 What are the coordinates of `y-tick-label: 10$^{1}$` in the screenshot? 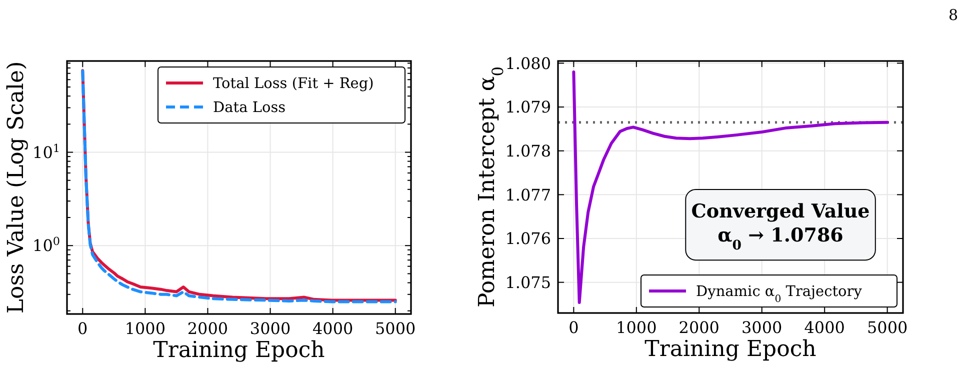 It's located at (46, 151).